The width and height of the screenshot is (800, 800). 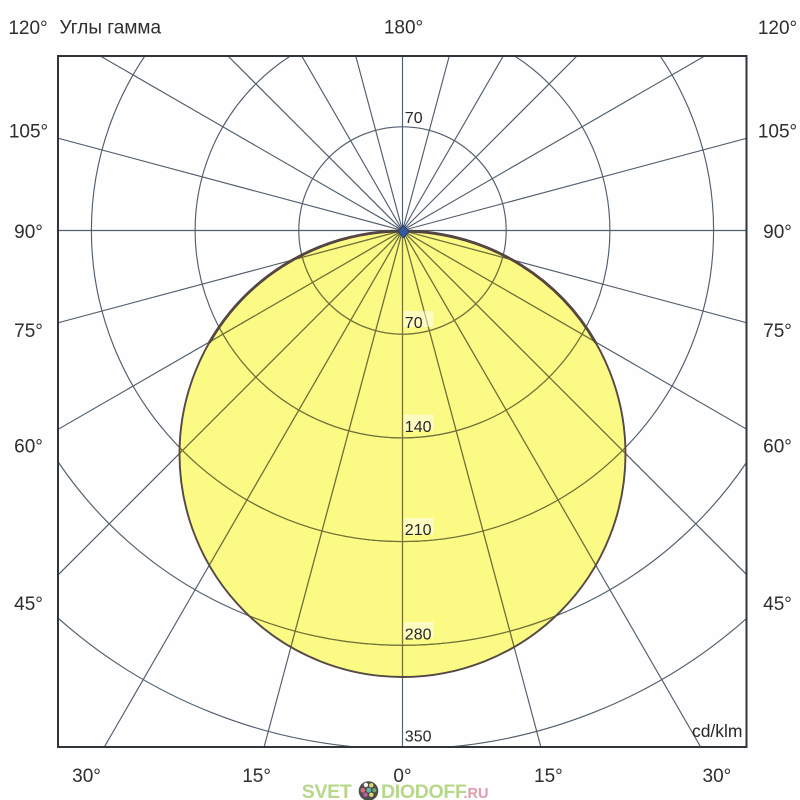 What do you see at coordinates (418, 427) in the screenshot?
I see `svg-text: 140` at bounding box center [418, 427].